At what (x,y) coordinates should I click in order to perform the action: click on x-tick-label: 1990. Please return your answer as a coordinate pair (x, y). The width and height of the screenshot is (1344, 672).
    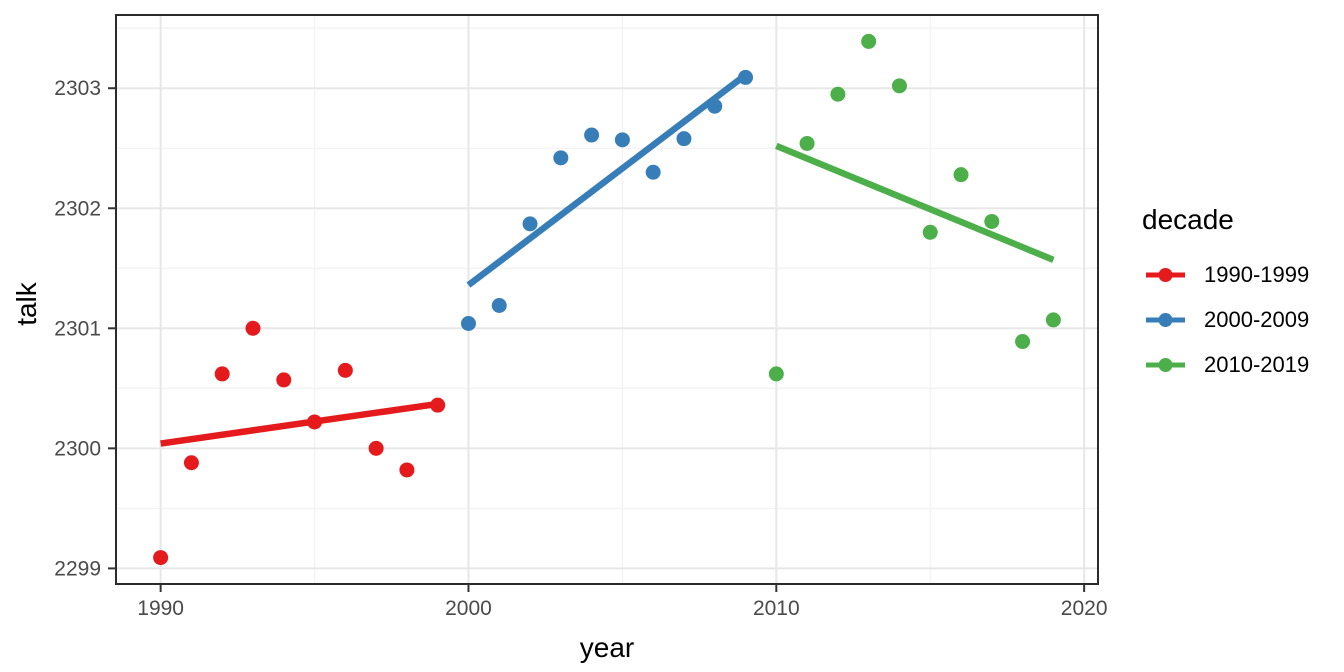
    Looking at the image, I should click on (160, 608).